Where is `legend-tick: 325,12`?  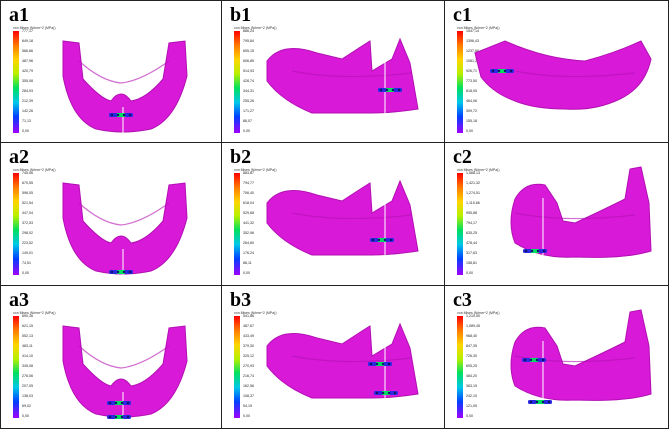
legend-tick: 325,12 is located at coordinates (248, 356).